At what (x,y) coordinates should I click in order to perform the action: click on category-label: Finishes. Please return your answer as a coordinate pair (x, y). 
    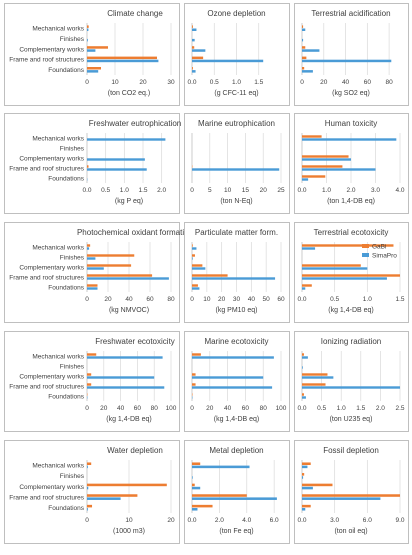
    Looking at the image, I should click on (72, 257).